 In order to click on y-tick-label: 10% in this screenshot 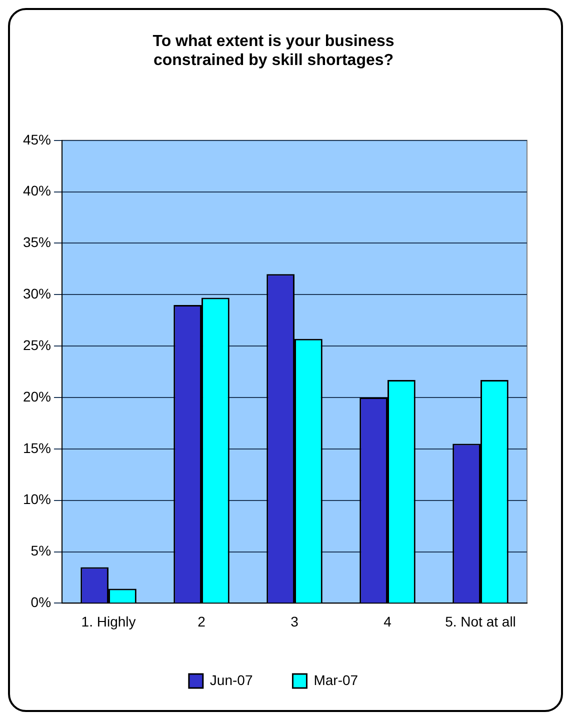, I will do `click(37, 499)`.